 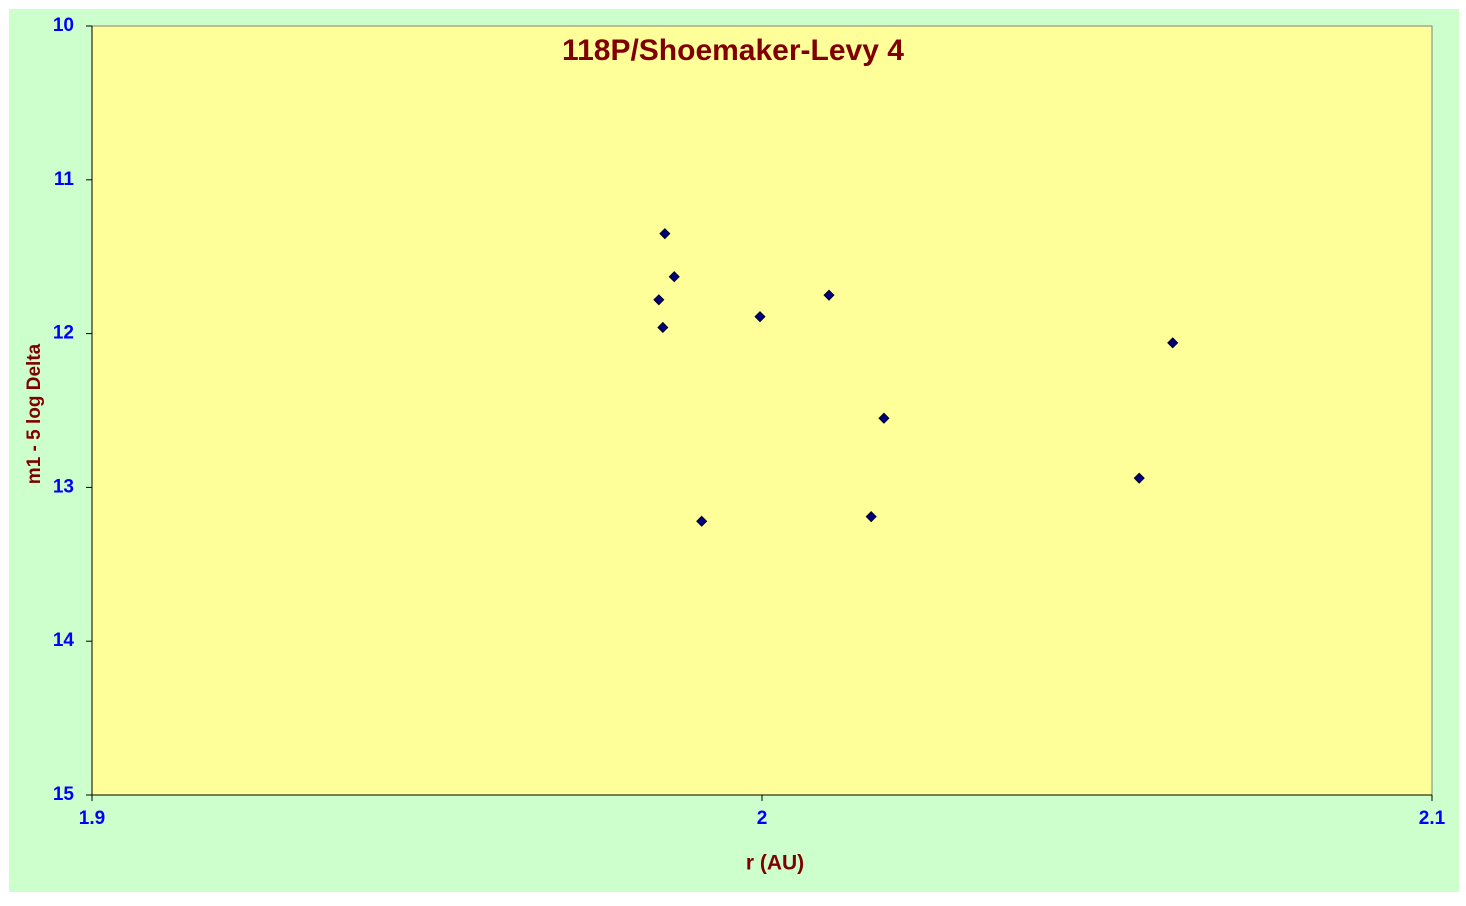 What do you see at coordinates (1432, 818) in the screenshot?
I see `x-tick-label: 2.1` at bounding box center [1432, 818].